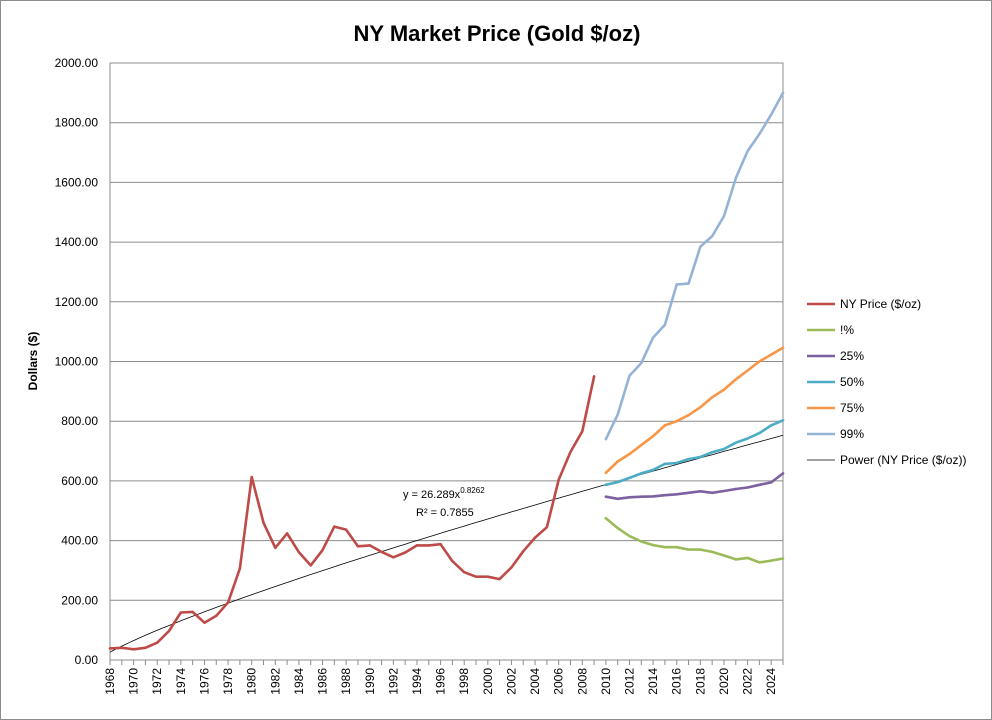  I want to click on x-tick-label: 1970, so click(134, 681).